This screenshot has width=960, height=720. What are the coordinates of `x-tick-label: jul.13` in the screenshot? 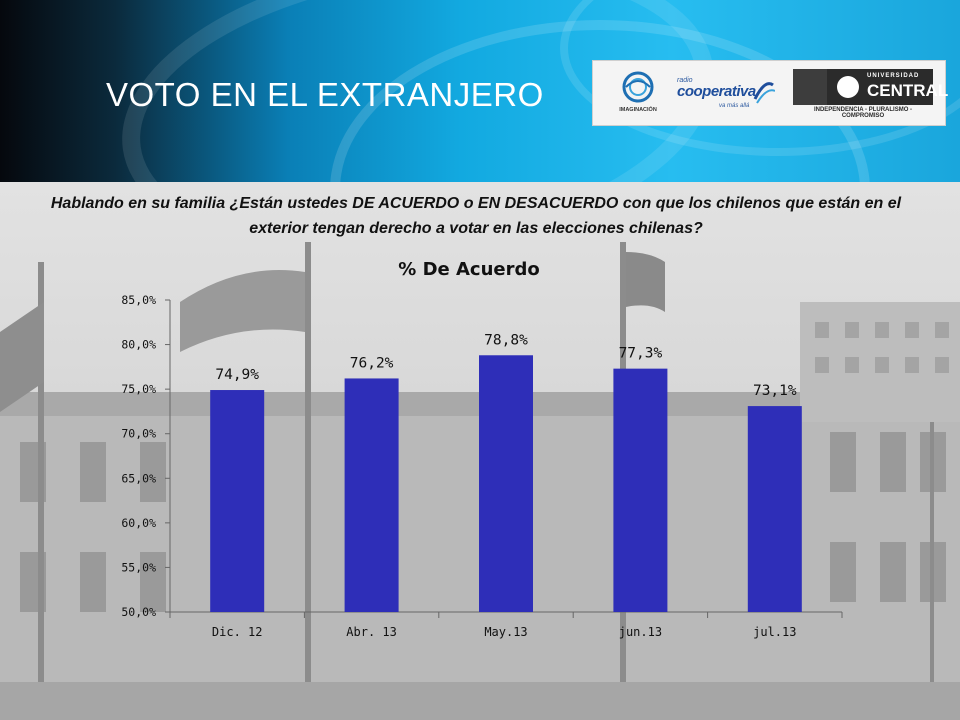 It's located at (774, 632).